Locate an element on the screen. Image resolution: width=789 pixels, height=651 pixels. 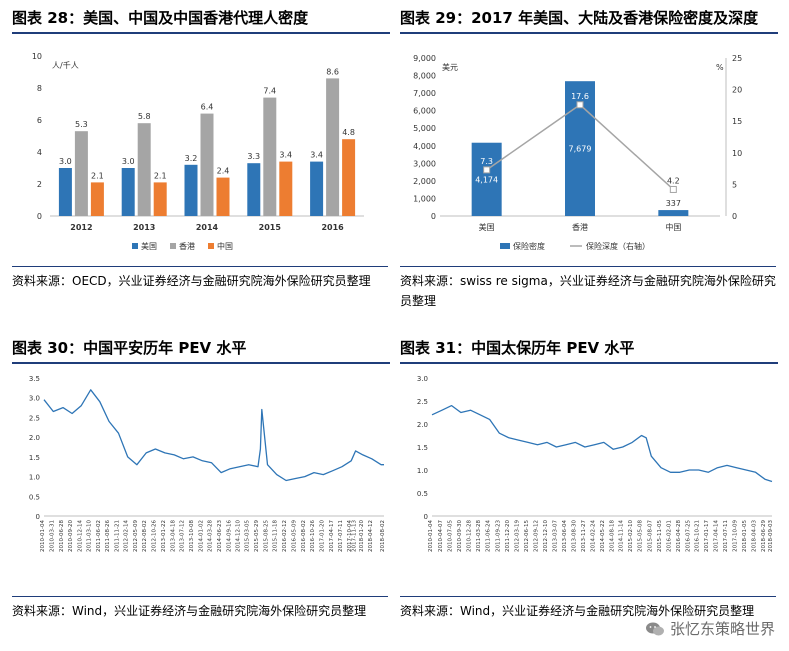
chart-title: 图表 31：中国太保历年 PEV 水平 is located at coordinates (589, 351).